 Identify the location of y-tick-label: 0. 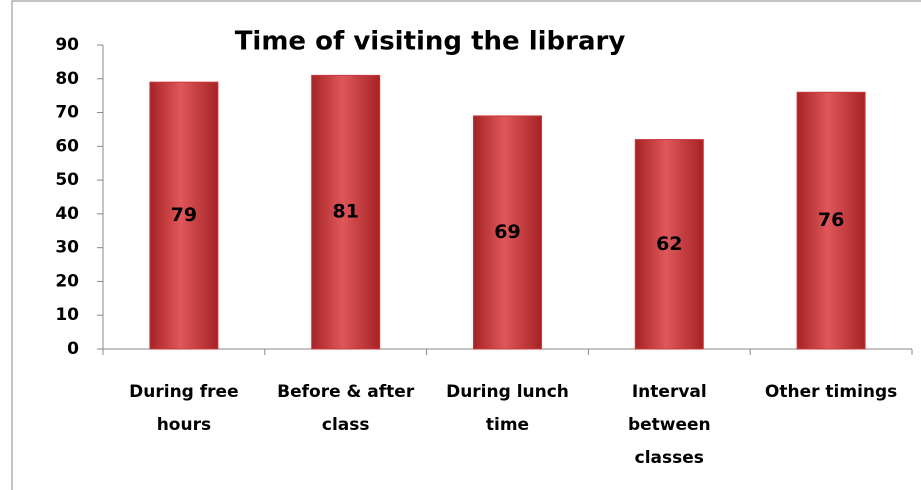
(73, 349).